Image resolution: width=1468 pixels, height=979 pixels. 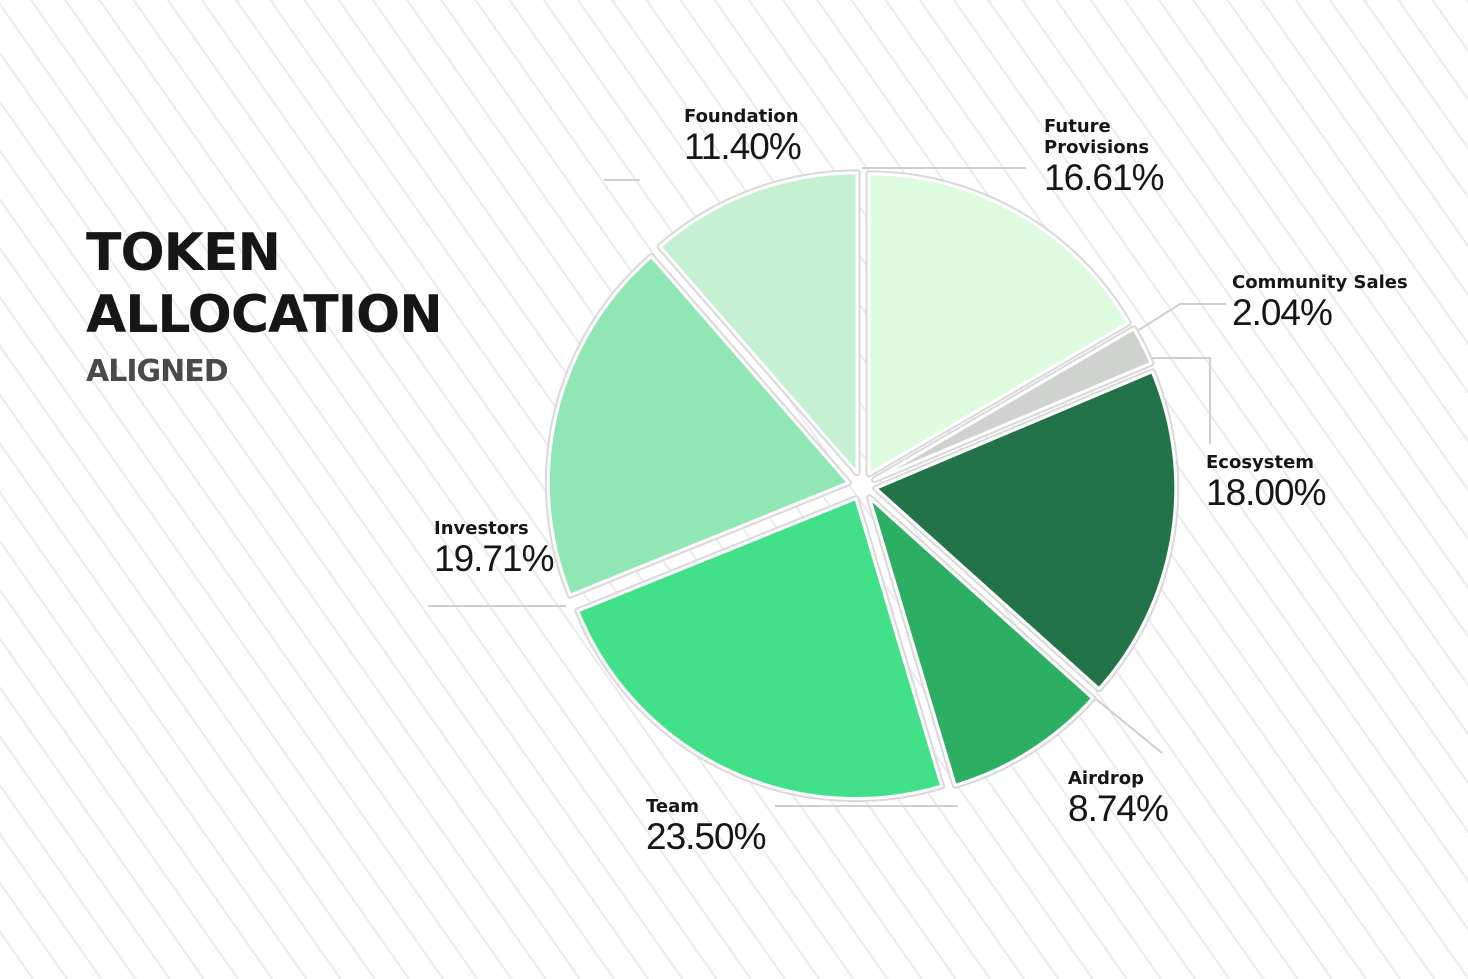 What do you see at coordinates (743, 146) in the screenshot?
I see `slice-value-foundation: 11.40%` at bounding box center [743, 146].